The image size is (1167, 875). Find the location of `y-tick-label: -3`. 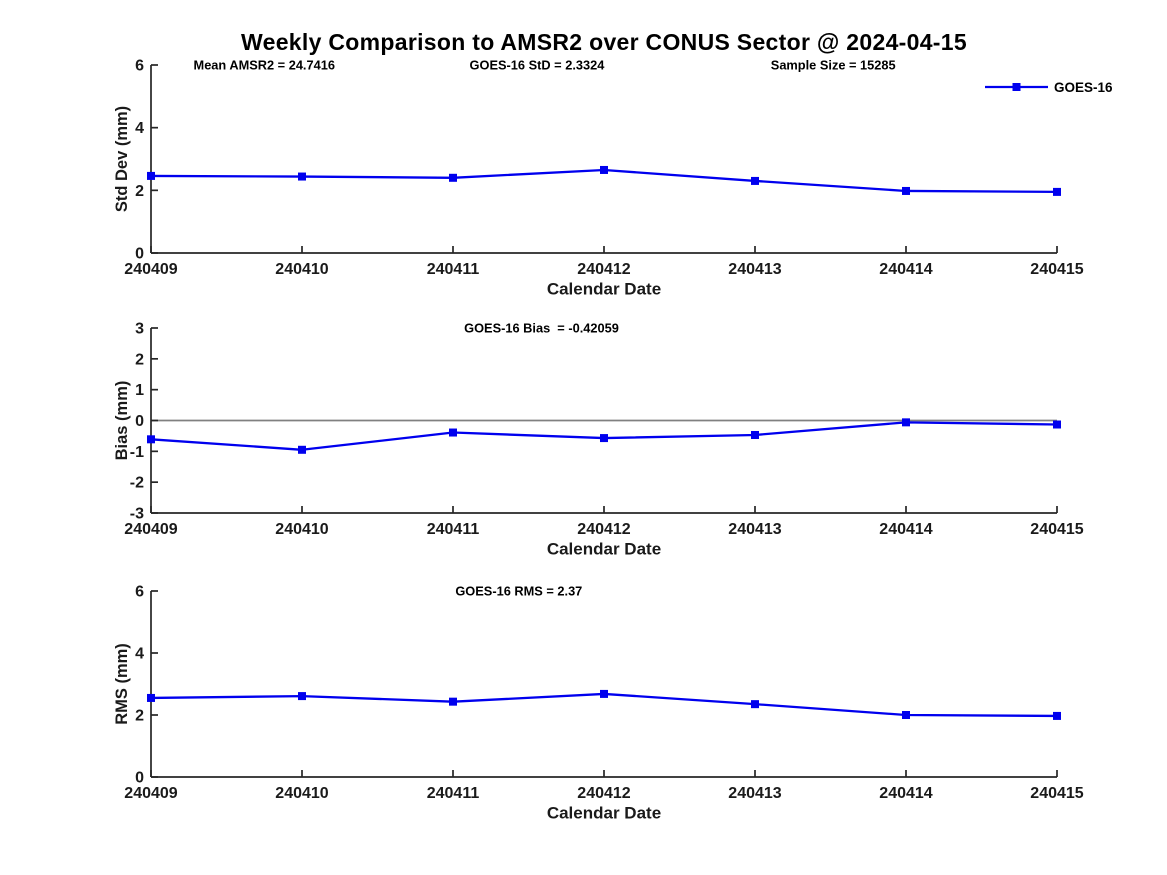

y-tick-label: -3 is located at coordinates (137, 514).